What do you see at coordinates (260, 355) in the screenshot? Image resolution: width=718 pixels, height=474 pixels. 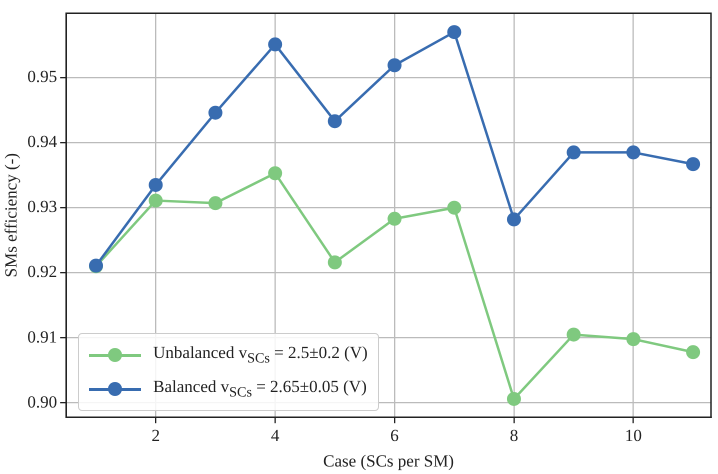 I see `legend-label: Unbalanced v$_{SCs}$ = 2.5±0.2 (V)` at bounding box center [260, 355].